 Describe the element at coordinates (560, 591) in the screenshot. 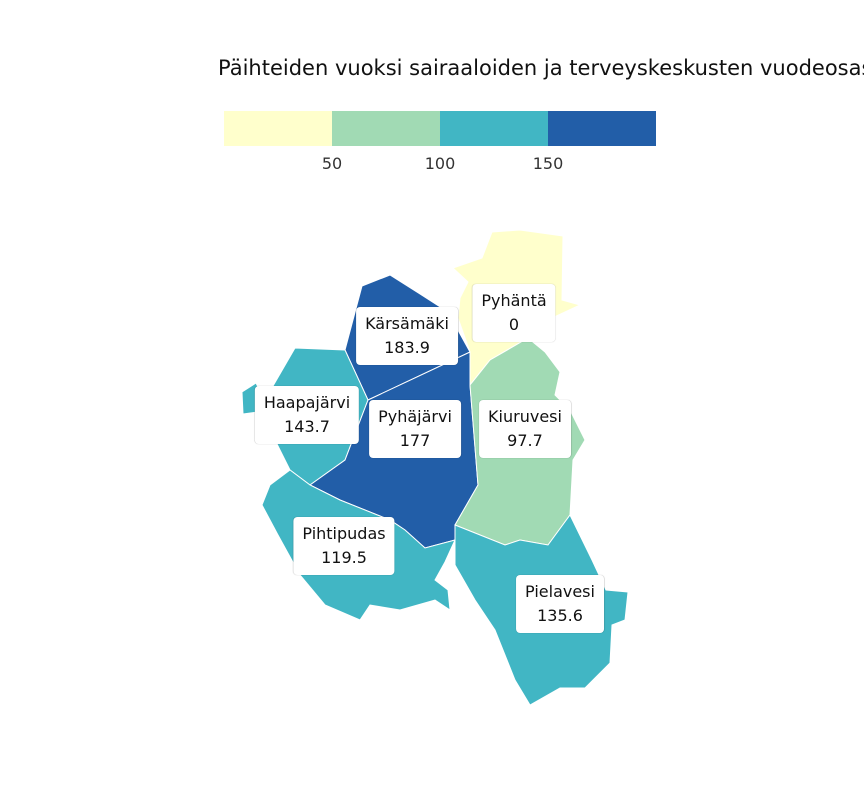

I see `name-pielavesi: Pielavesi` at that location.